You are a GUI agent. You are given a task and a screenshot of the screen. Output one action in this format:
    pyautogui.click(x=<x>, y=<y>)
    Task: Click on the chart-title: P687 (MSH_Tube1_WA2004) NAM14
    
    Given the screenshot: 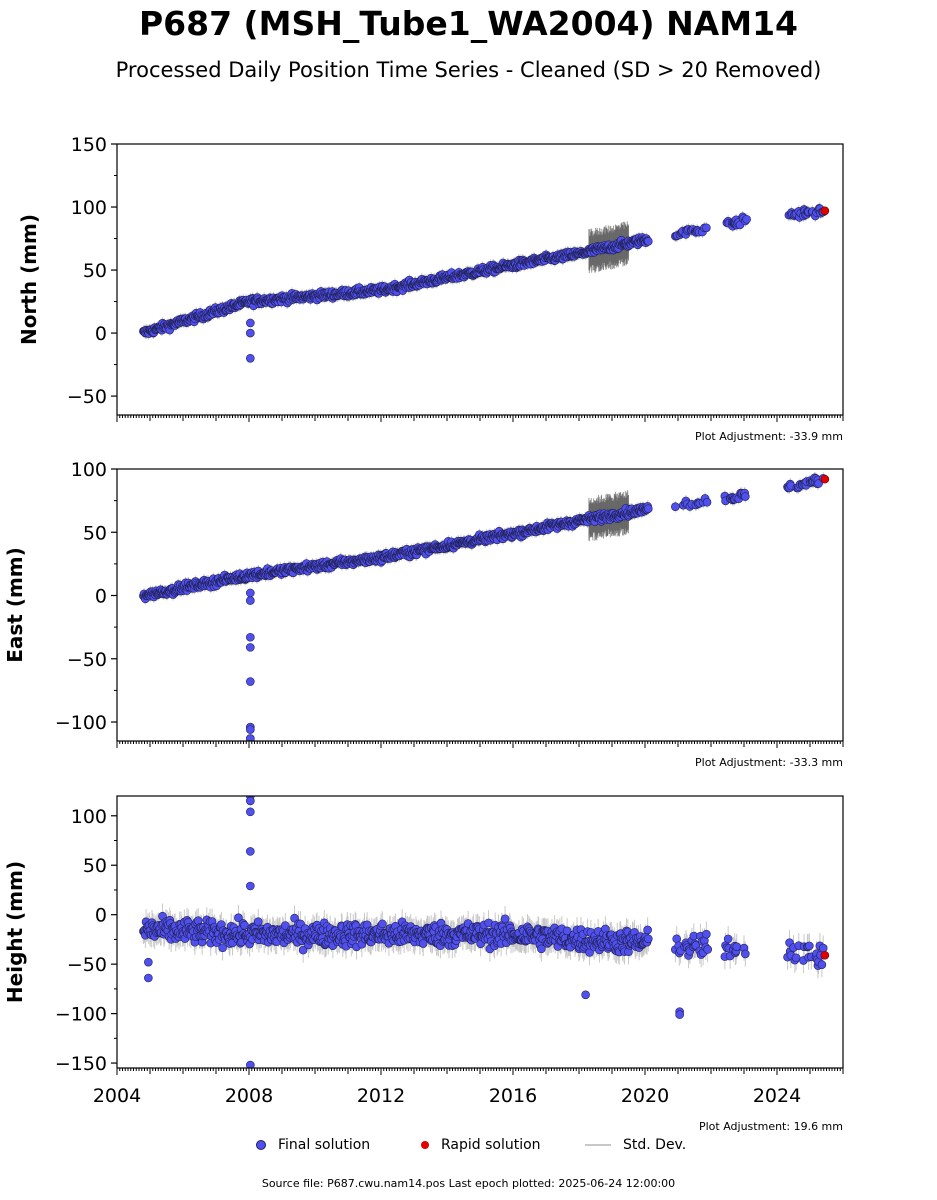 What is the action you would take?
    pyautogui.click(x=468, y=23)
    